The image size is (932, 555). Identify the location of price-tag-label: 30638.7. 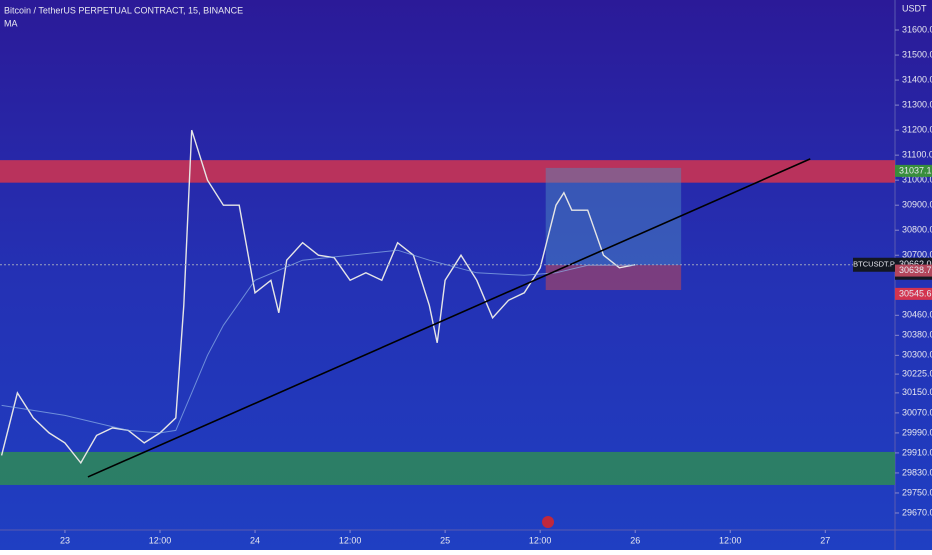
(915, 270).